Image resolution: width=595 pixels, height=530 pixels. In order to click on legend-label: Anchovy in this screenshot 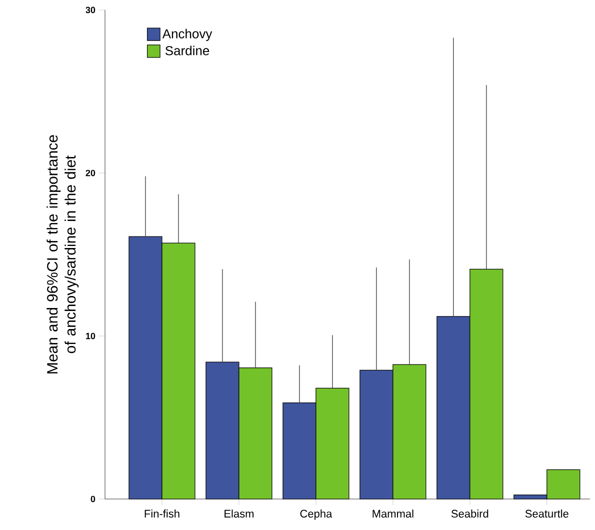, I will do `click(187, 34)`.